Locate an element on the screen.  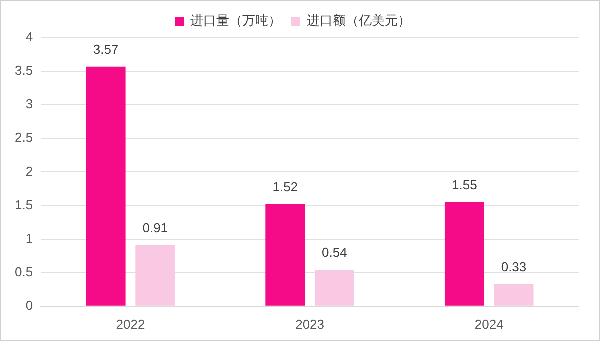
x-tick-label: 2022 is located at coordinates (131, 324).